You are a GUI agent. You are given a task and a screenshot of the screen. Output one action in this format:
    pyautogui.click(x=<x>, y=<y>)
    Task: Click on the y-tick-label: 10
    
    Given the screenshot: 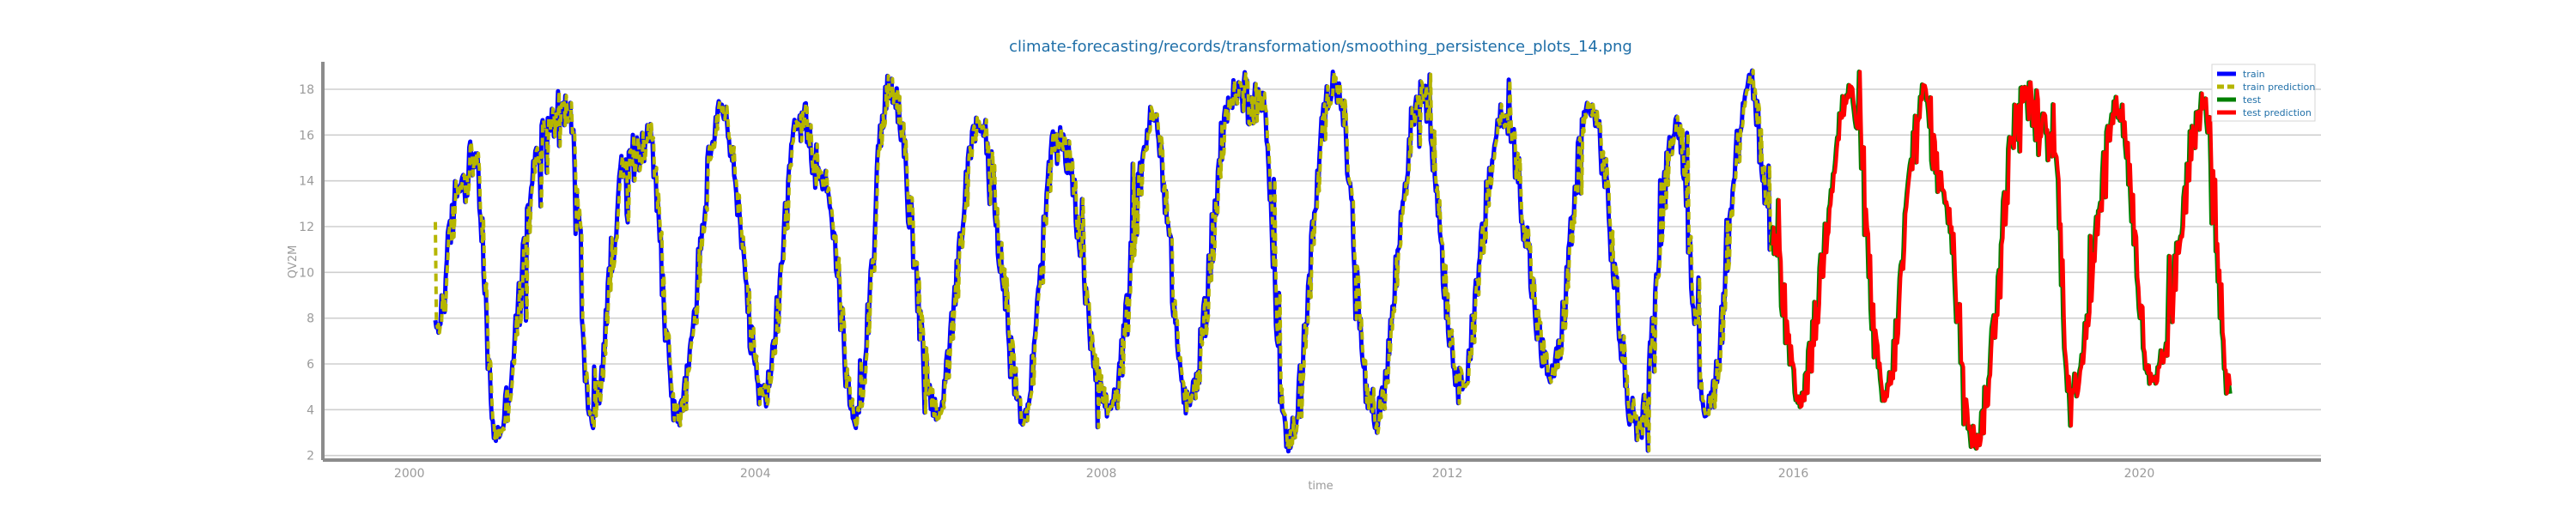 What is the action you would take?
    pyautogui.click(x=306, y=273)
    